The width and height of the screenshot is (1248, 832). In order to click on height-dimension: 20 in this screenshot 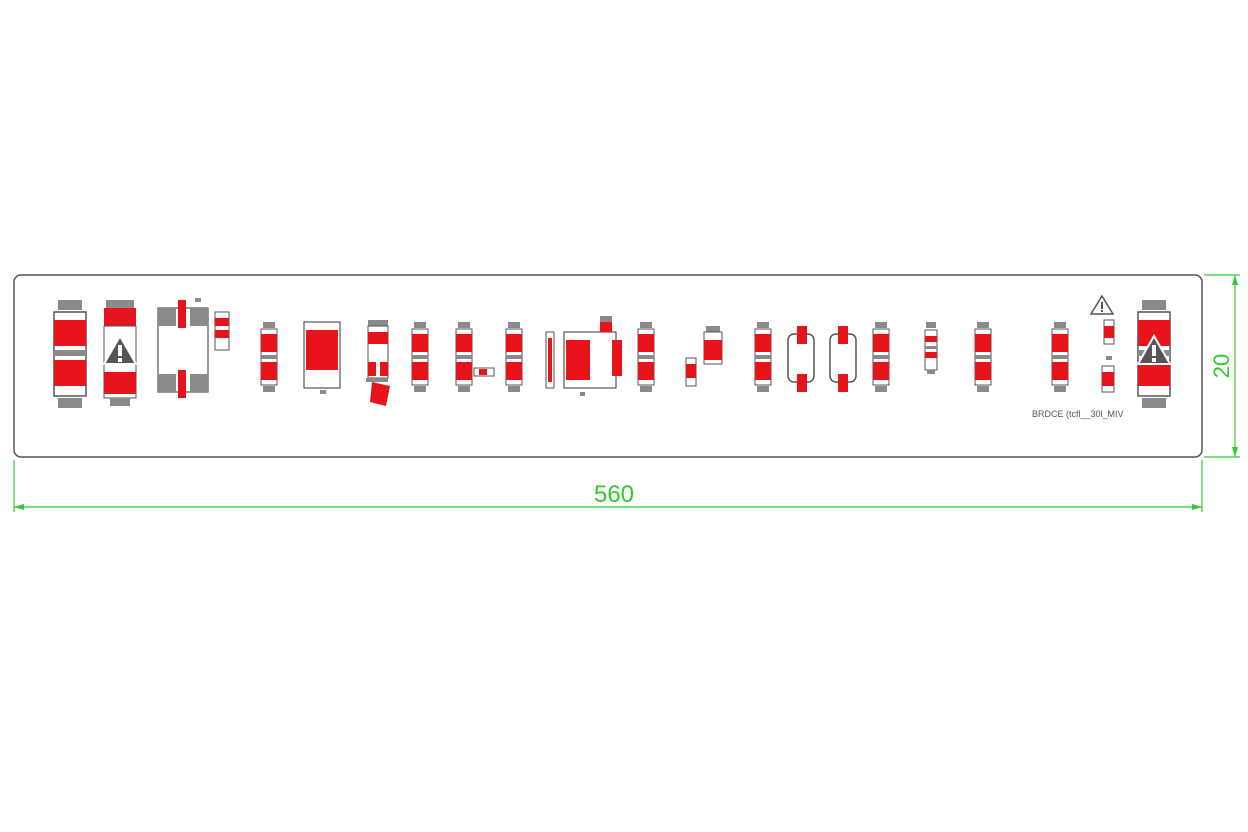, I will do `click(1222, 366)`.